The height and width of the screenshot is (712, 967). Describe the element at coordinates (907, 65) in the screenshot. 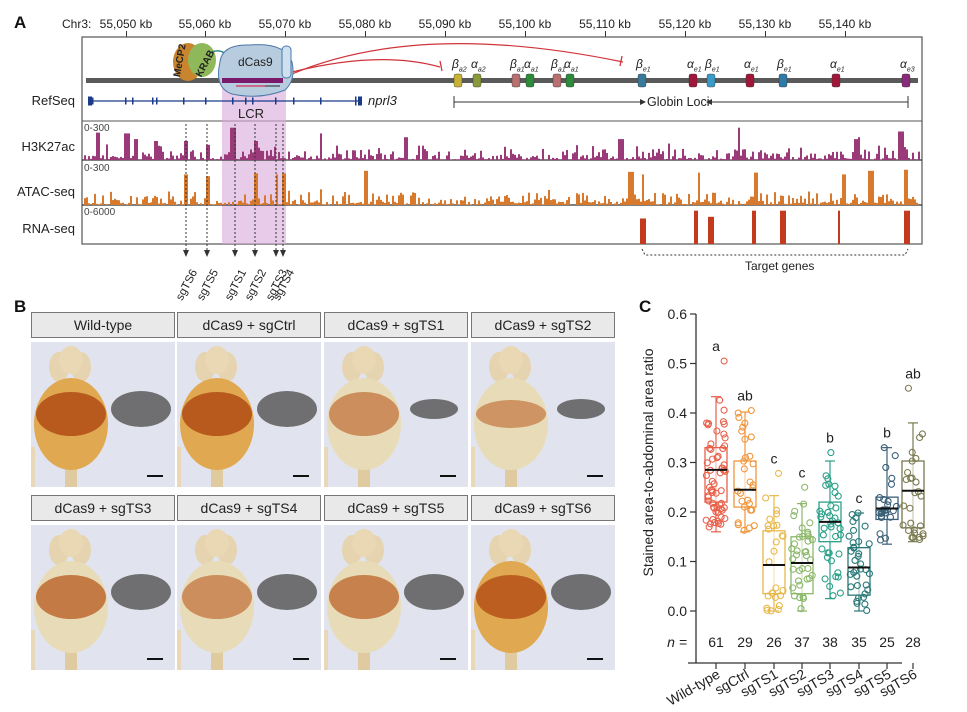

I see `globin-gene-label: αe3` at that location.